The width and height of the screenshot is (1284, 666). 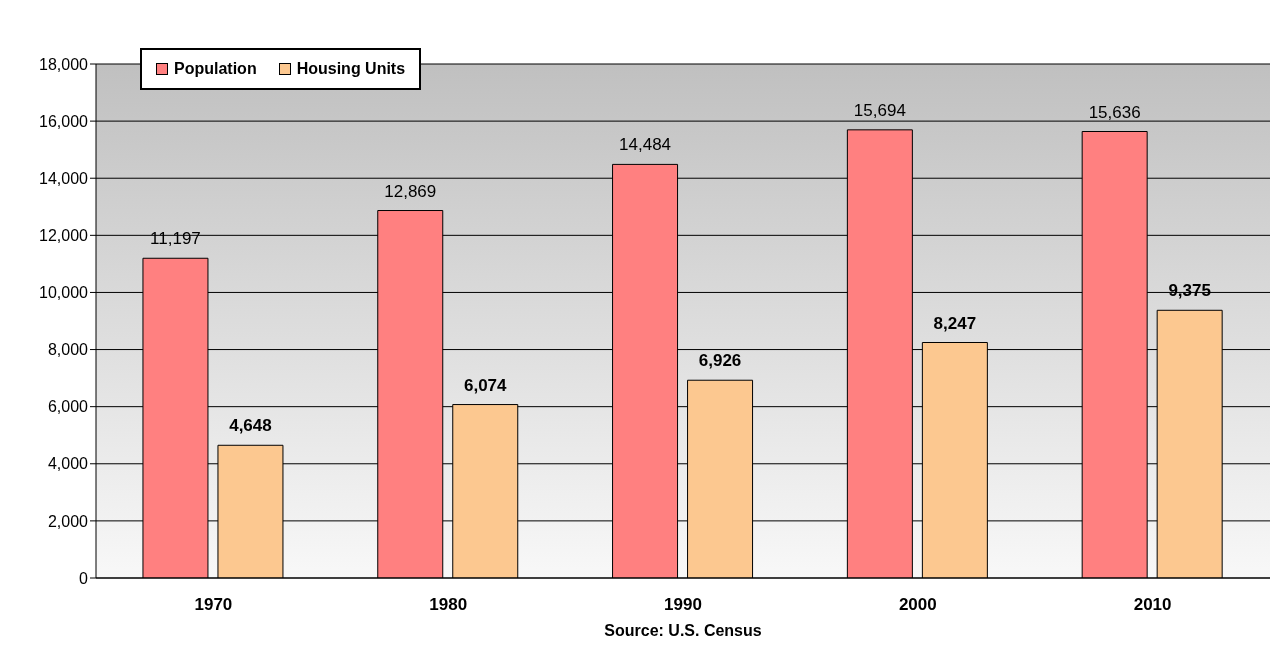 What do you see at coordinates (645, 145) in the screenshot?
I see `data-label: 14,484` at bounding box center [645, 145].